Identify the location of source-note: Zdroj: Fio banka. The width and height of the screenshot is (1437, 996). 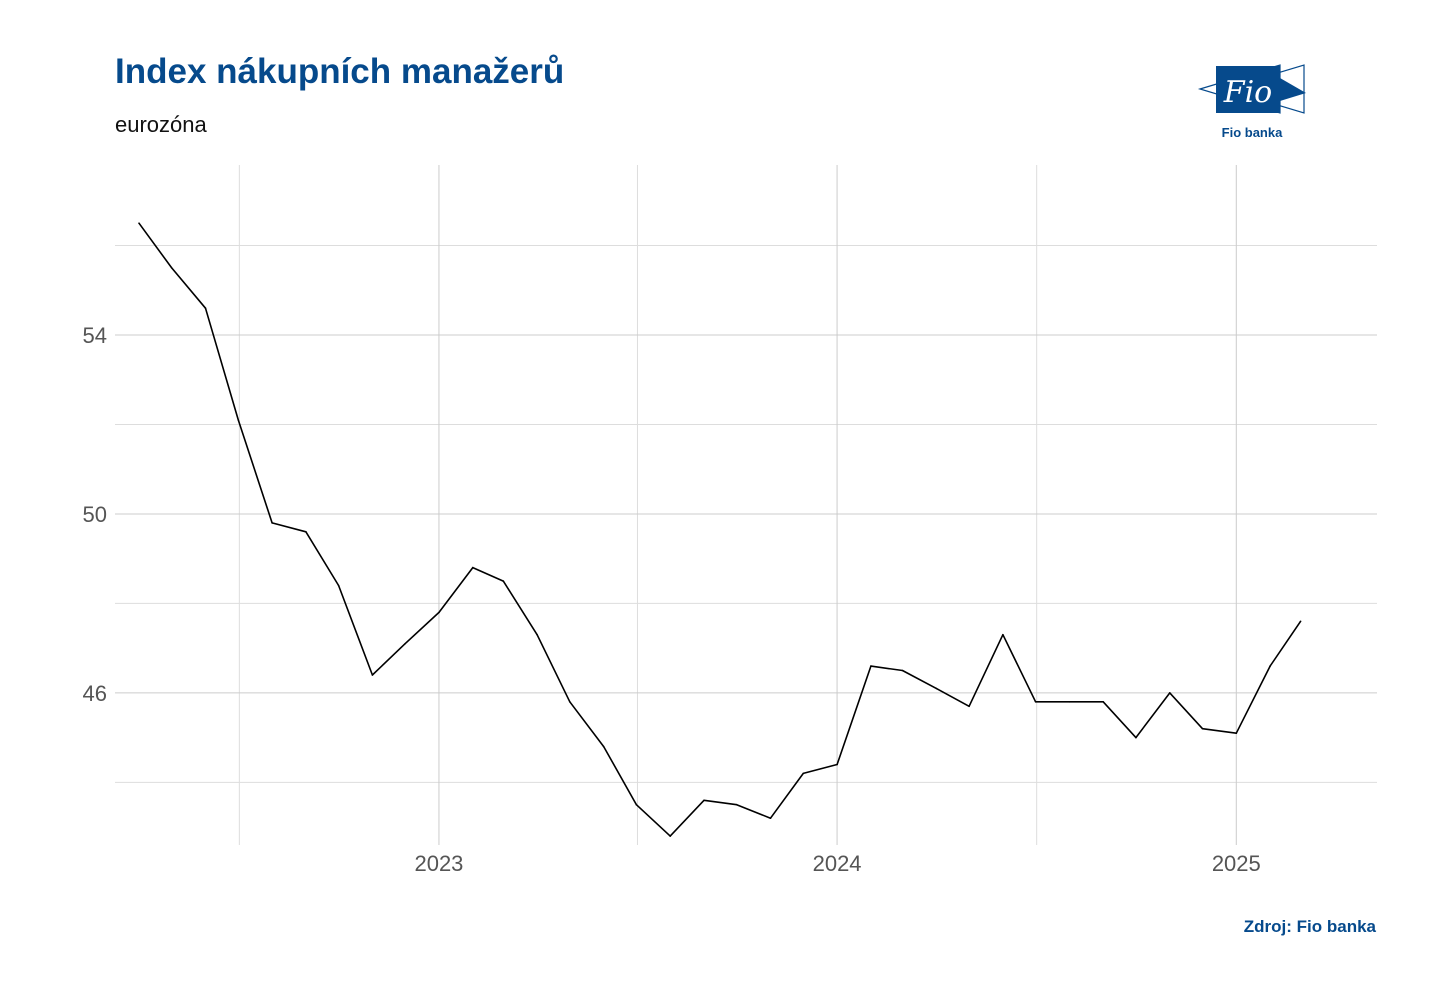
(1309, 926).